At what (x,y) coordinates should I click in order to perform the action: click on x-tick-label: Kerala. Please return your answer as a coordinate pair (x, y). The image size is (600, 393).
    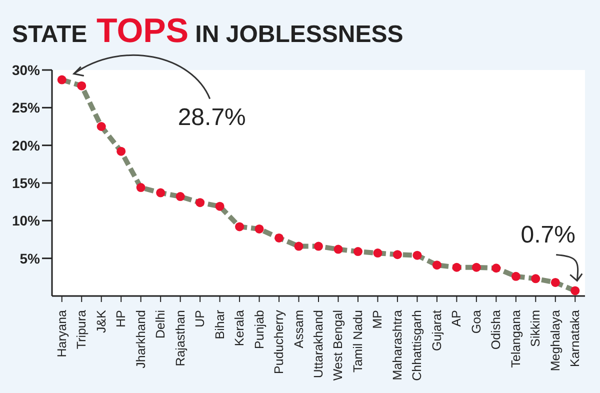
    Looking at the image, I should click on (239, 328).